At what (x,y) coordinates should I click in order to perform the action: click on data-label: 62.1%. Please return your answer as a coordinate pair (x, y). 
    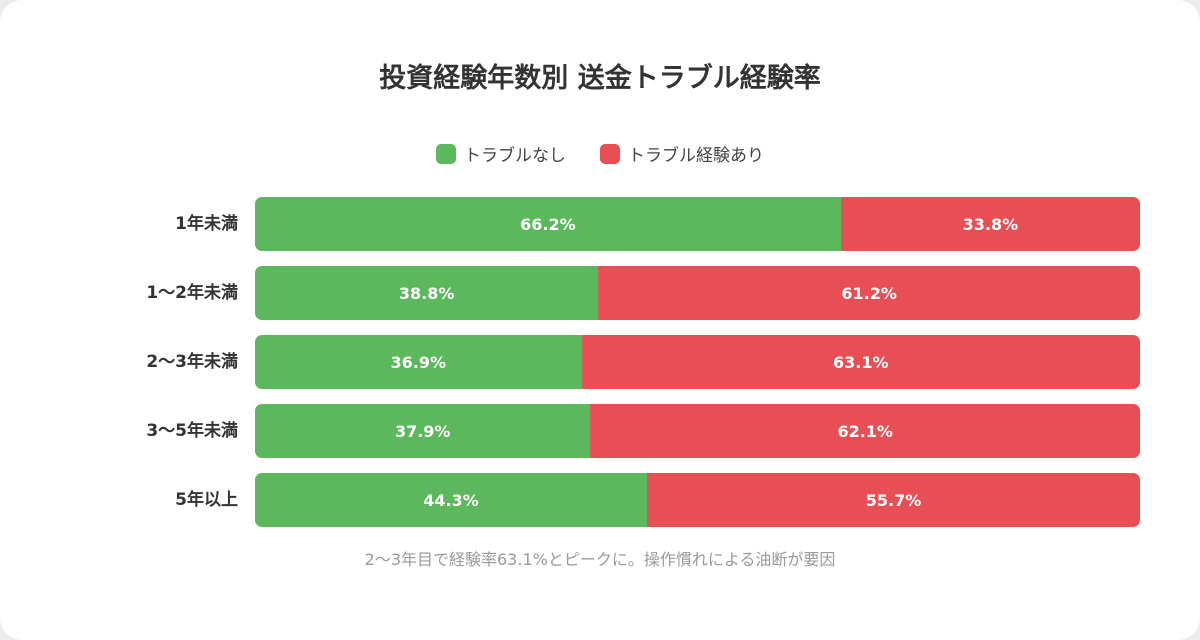
    Looking at the image, I should click on (865, 431).